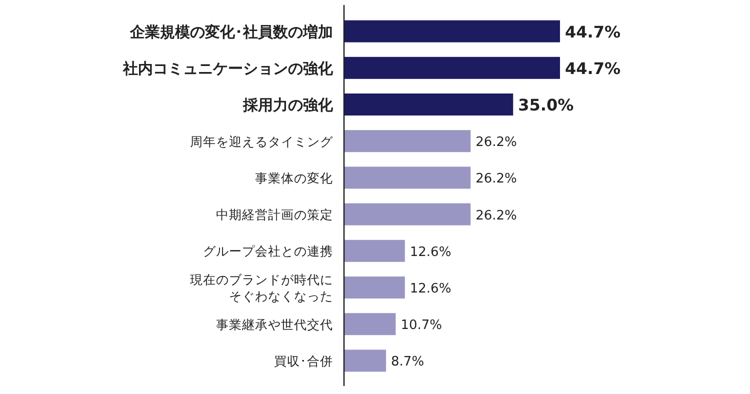 This screenshot has width=750, height=394. I want to click on y-tick-label: グループ会社との連携, so click(268, 251).